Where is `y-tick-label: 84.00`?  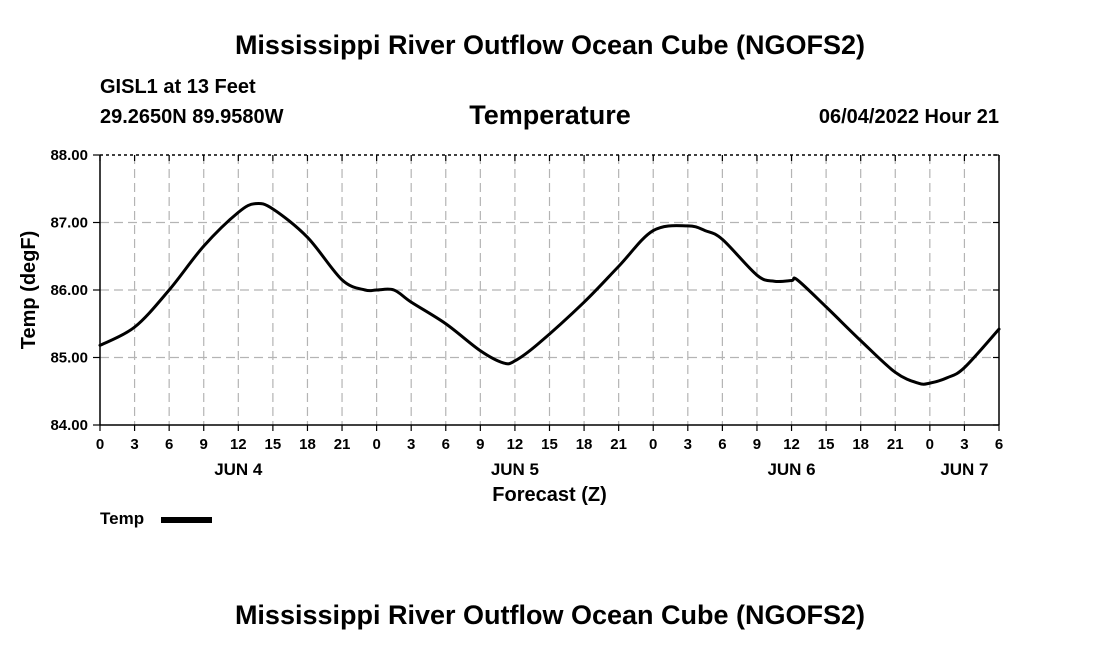
y-tick-label: 84.00 is located at coordinates (69, 425).